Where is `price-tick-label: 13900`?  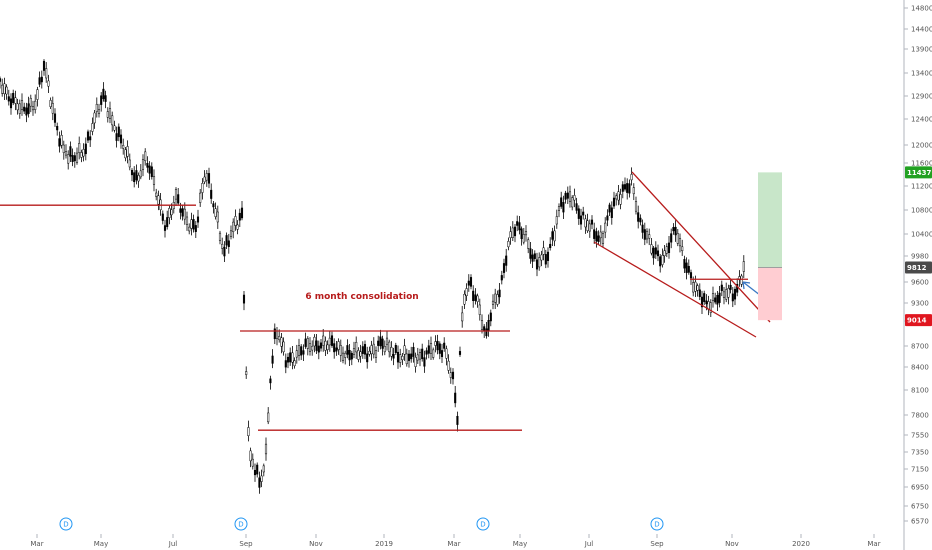
price-tick-label: 13900 is located at coordinates (921, 50).